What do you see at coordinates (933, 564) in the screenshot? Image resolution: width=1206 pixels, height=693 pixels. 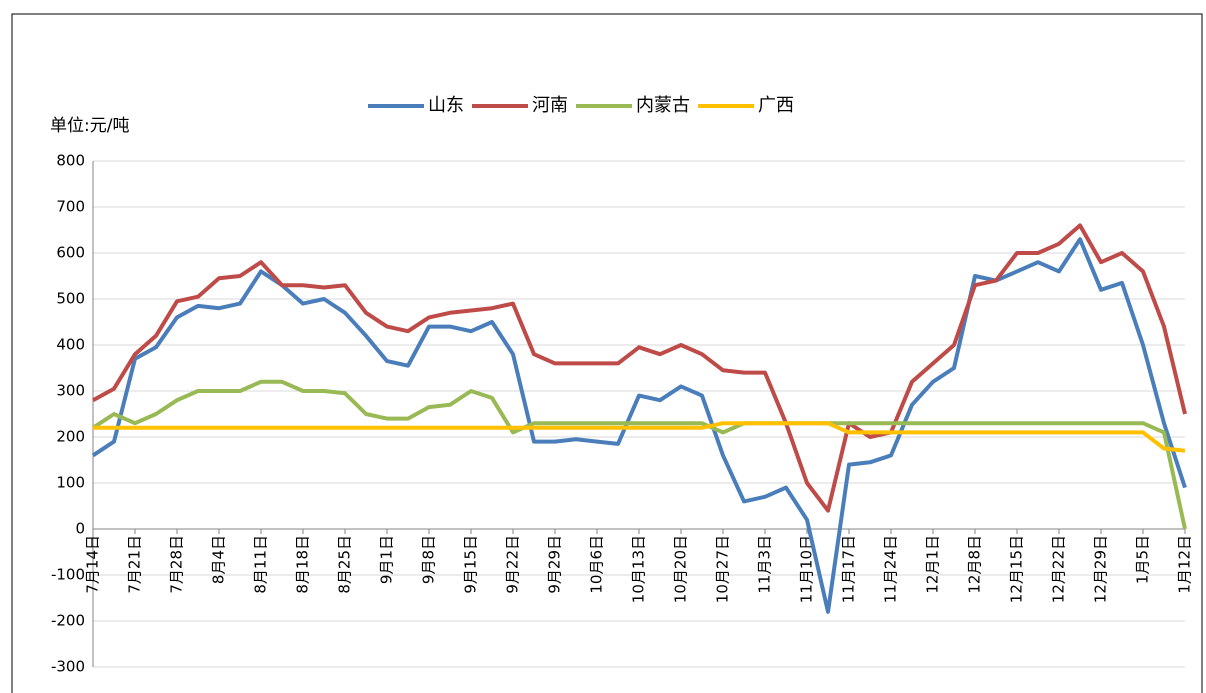 I see `x-tick-label: 12月1日` at bounding box center [933, 564].